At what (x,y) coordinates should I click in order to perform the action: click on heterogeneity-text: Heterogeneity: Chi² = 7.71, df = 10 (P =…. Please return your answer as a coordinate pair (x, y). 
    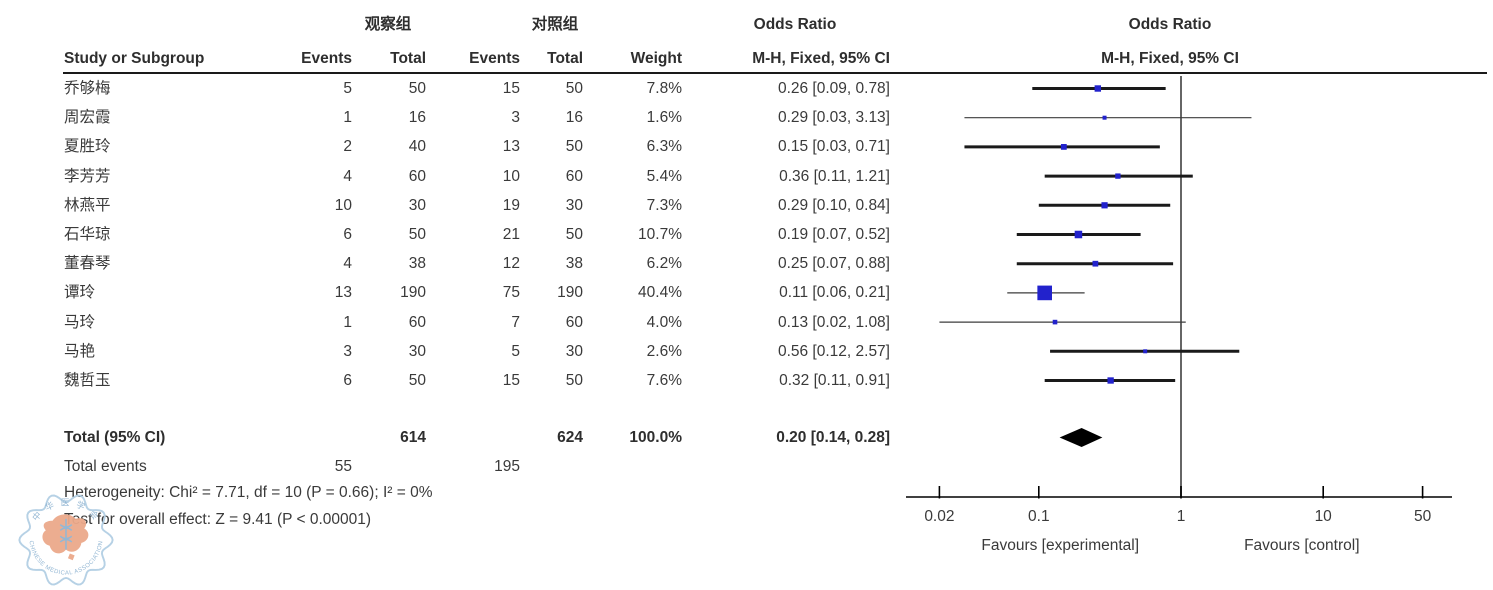
    Looking at the image, I should click on (248, 492).